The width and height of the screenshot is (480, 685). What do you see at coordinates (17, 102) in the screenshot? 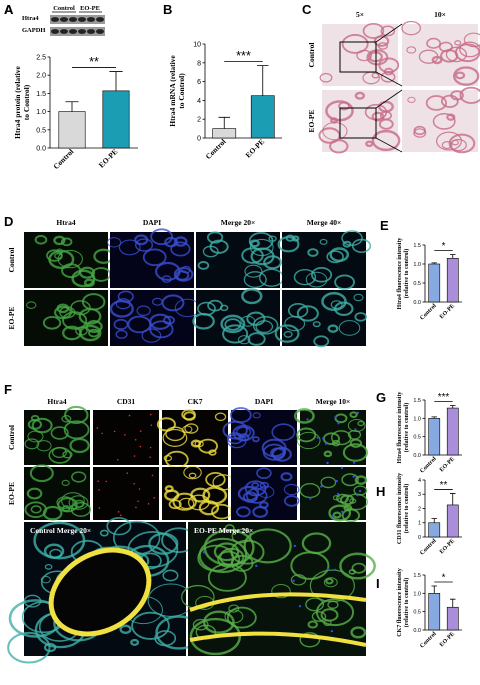
I see `y-axis-label: Htra4 protein (relative` at bounding box center [17, 102].